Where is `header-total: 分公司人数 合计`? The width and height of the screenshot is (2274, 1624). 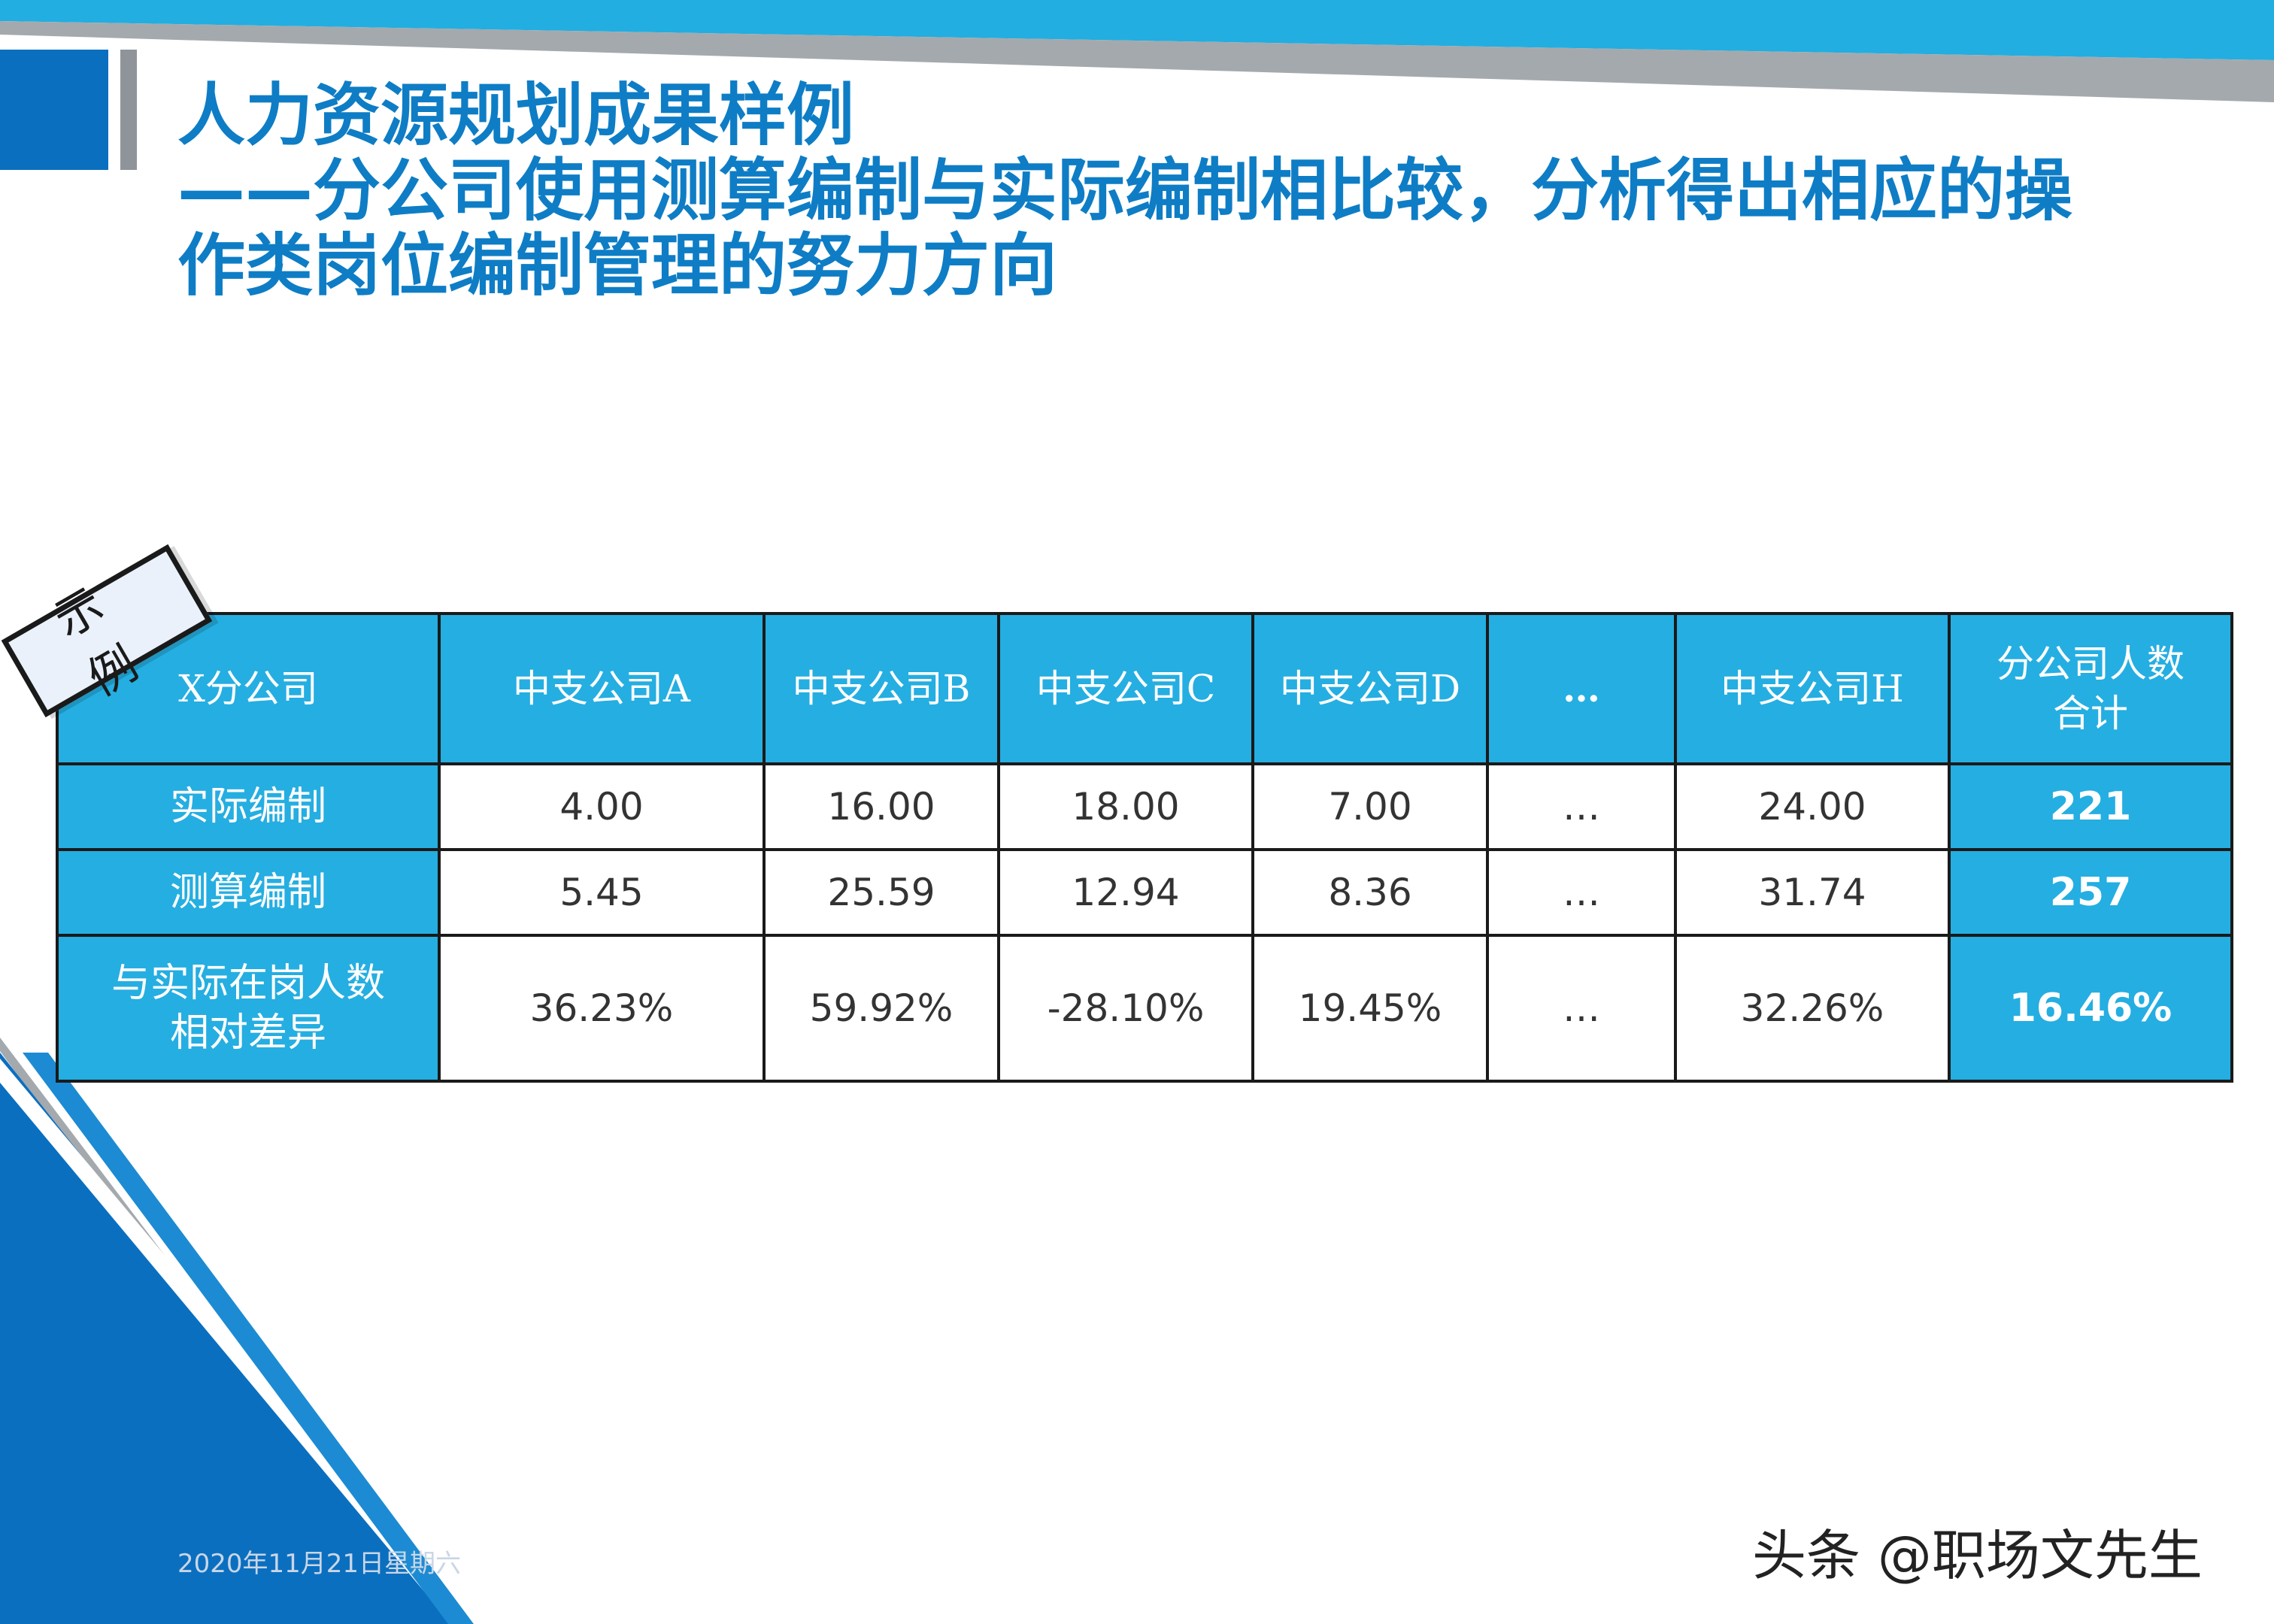
header-total: 分公司人数 合计 is located at coordinates (2091, 688).